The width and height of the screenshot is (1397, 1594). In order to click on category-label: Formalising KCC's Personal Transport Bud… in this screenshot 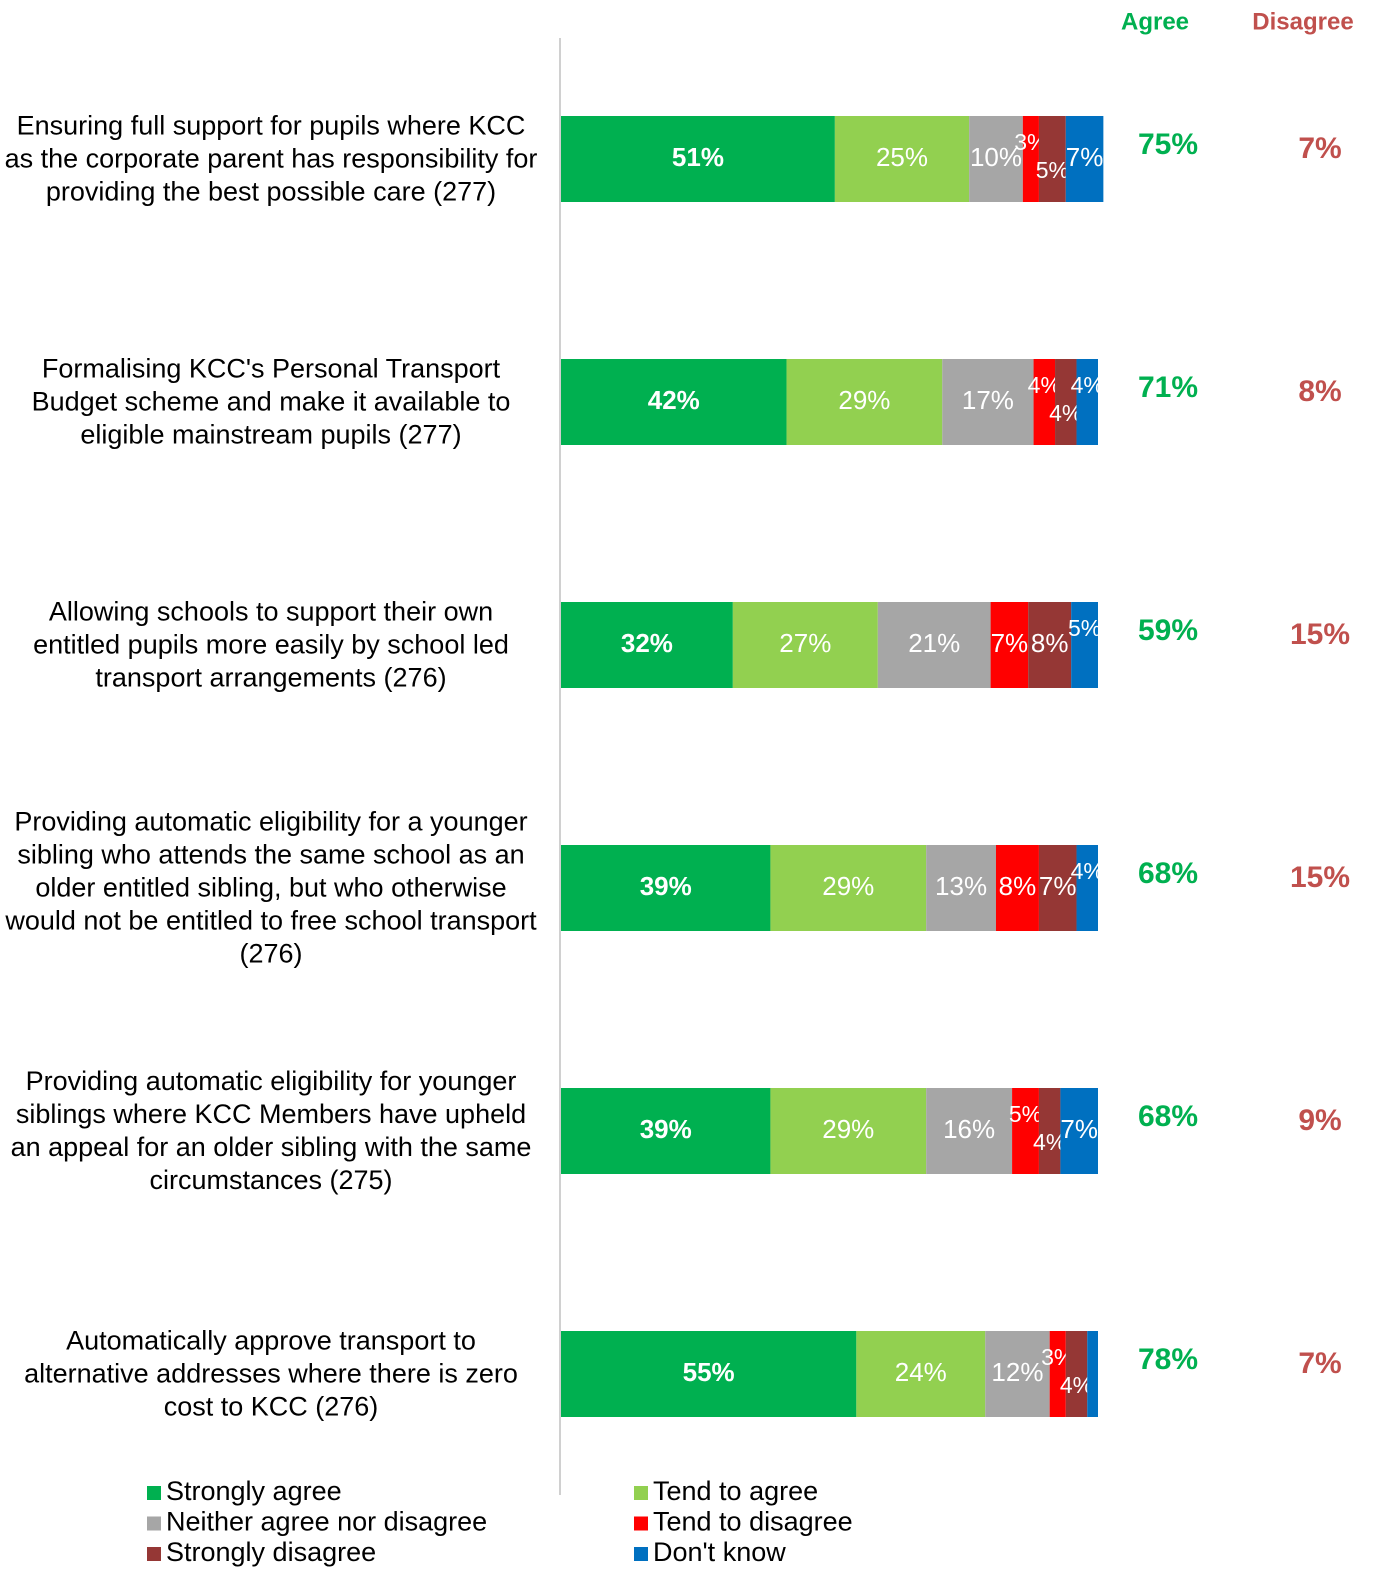, I will do `click(271, 401)`.